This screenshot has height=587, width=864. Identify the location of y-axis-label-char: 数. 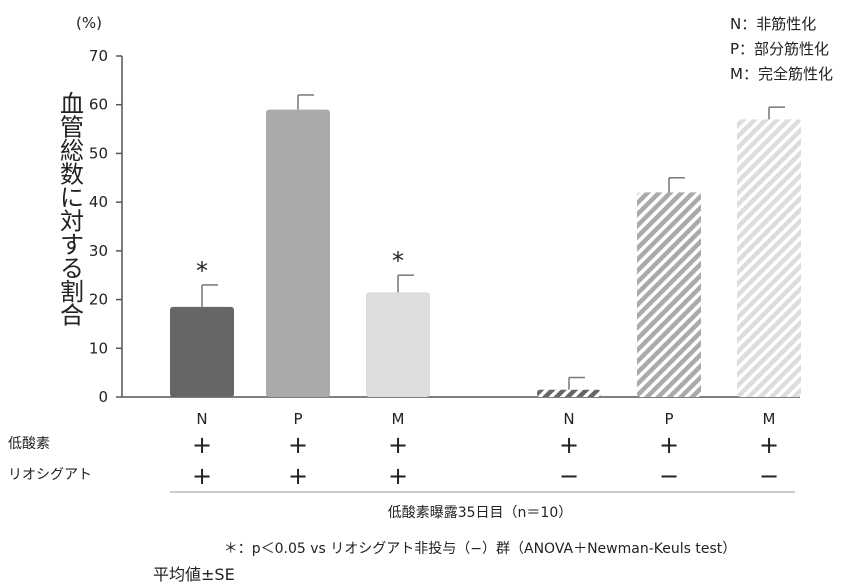
(72, 175).